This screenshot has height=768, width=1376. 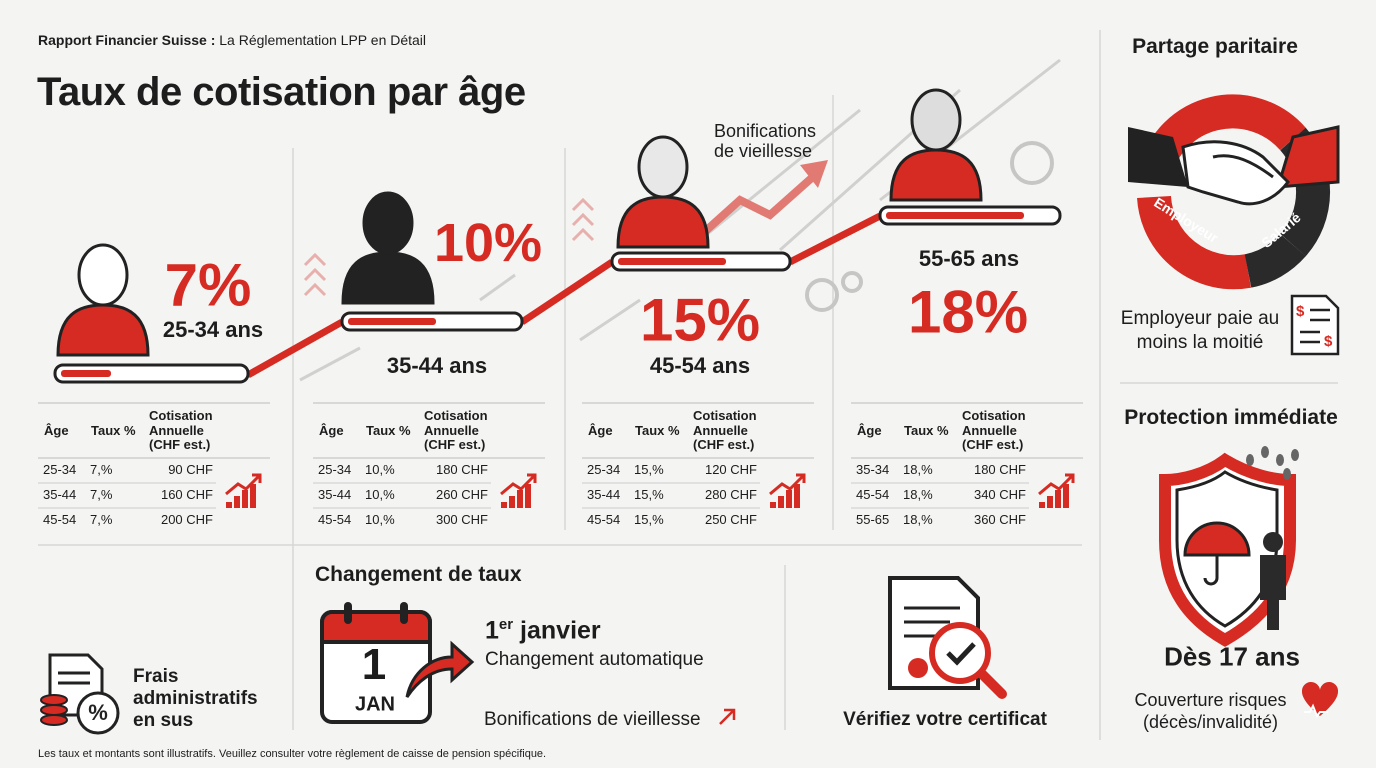 I want to click on age-range: 25-34 ans, so click(x=213, y=329).